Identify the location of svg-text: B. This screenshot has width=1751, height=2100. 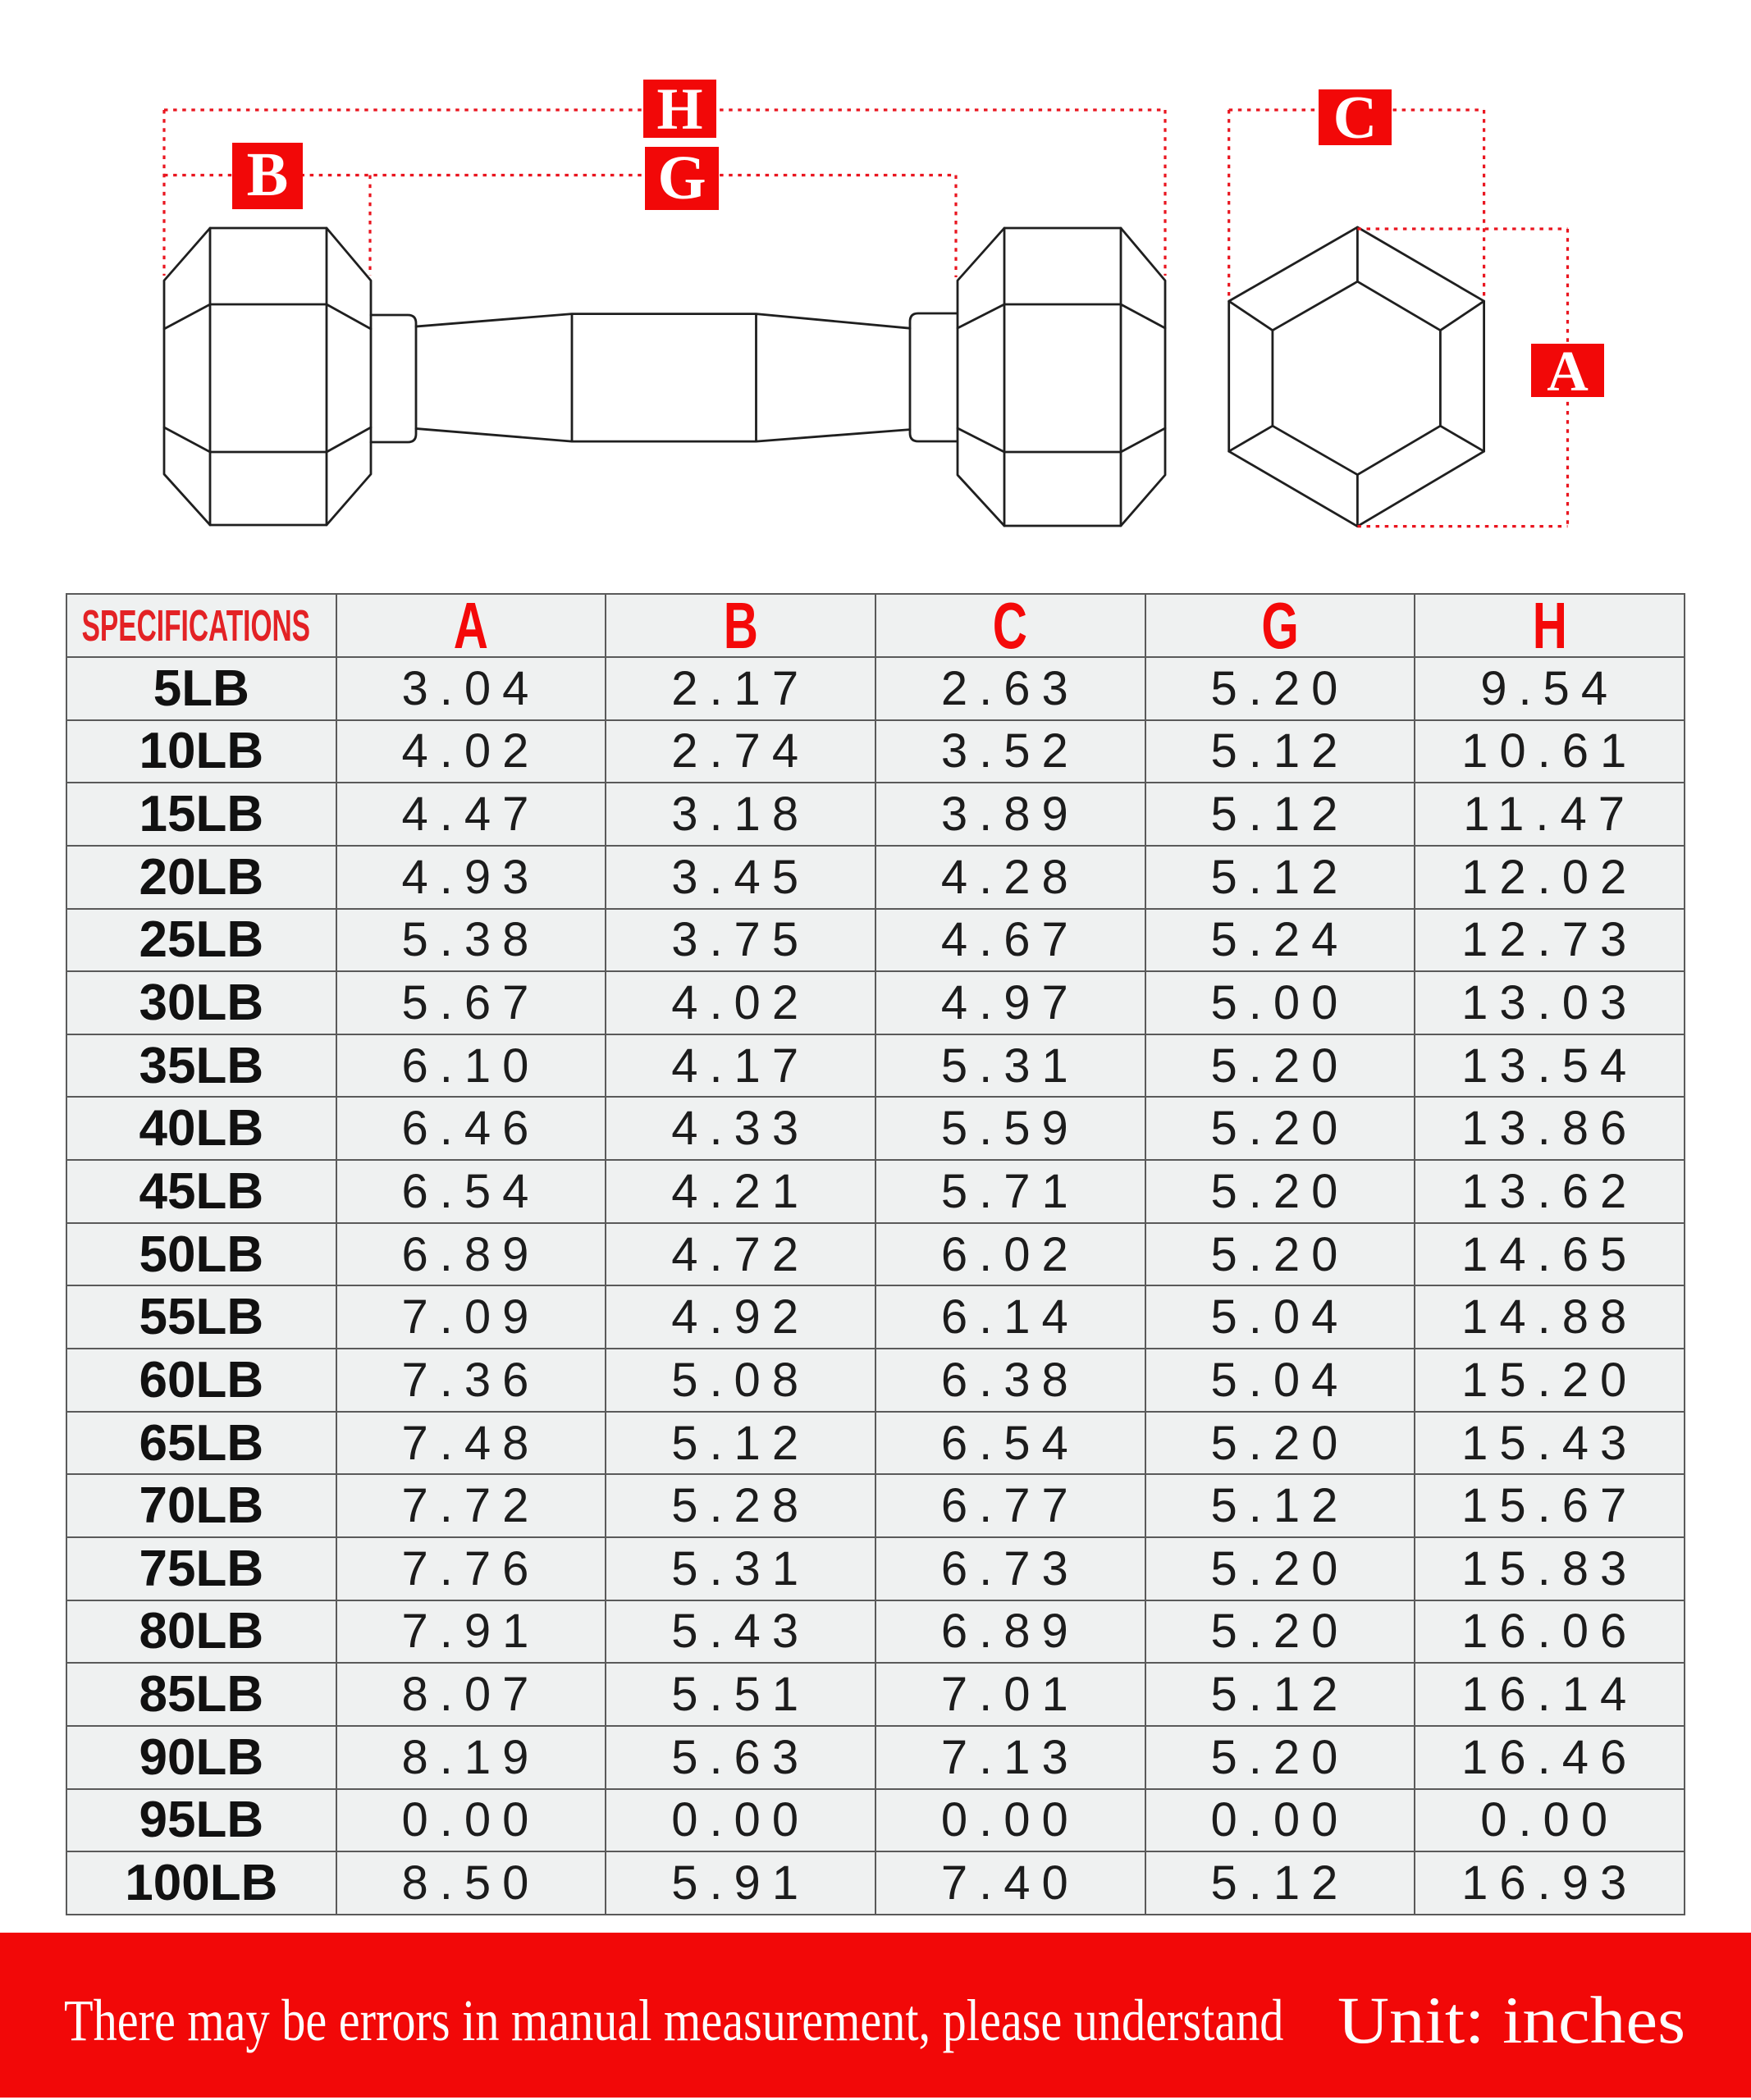
(268, 174).